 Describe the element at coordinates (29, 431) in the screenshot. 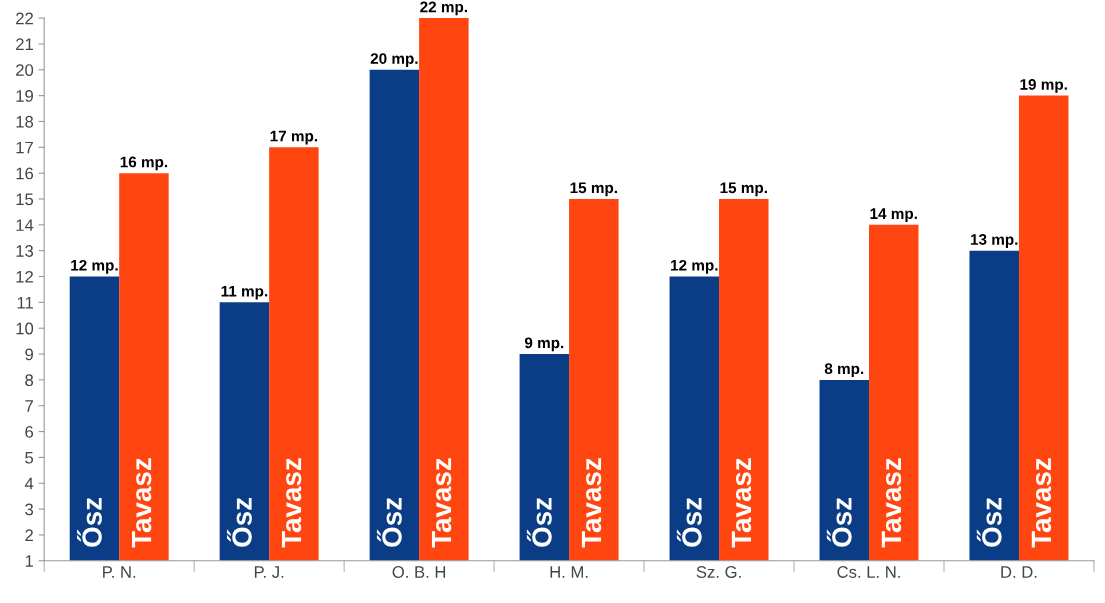

I see `y-tick-label: 6` at that location.